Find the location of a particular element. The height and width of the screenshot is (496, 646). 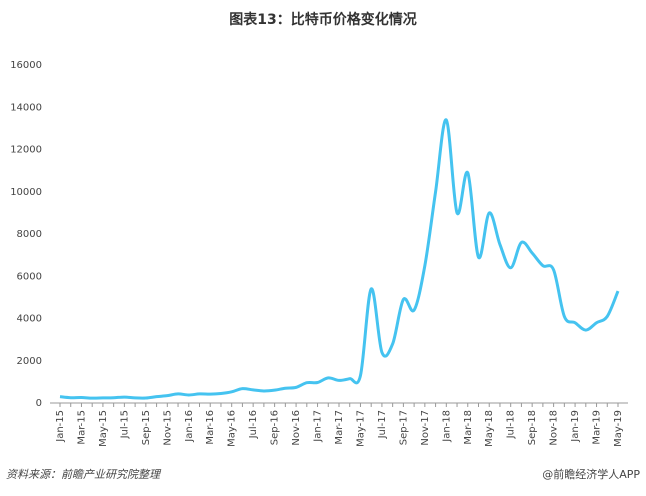

y-tick-label: 6000 is located at coordinates (29, 276).